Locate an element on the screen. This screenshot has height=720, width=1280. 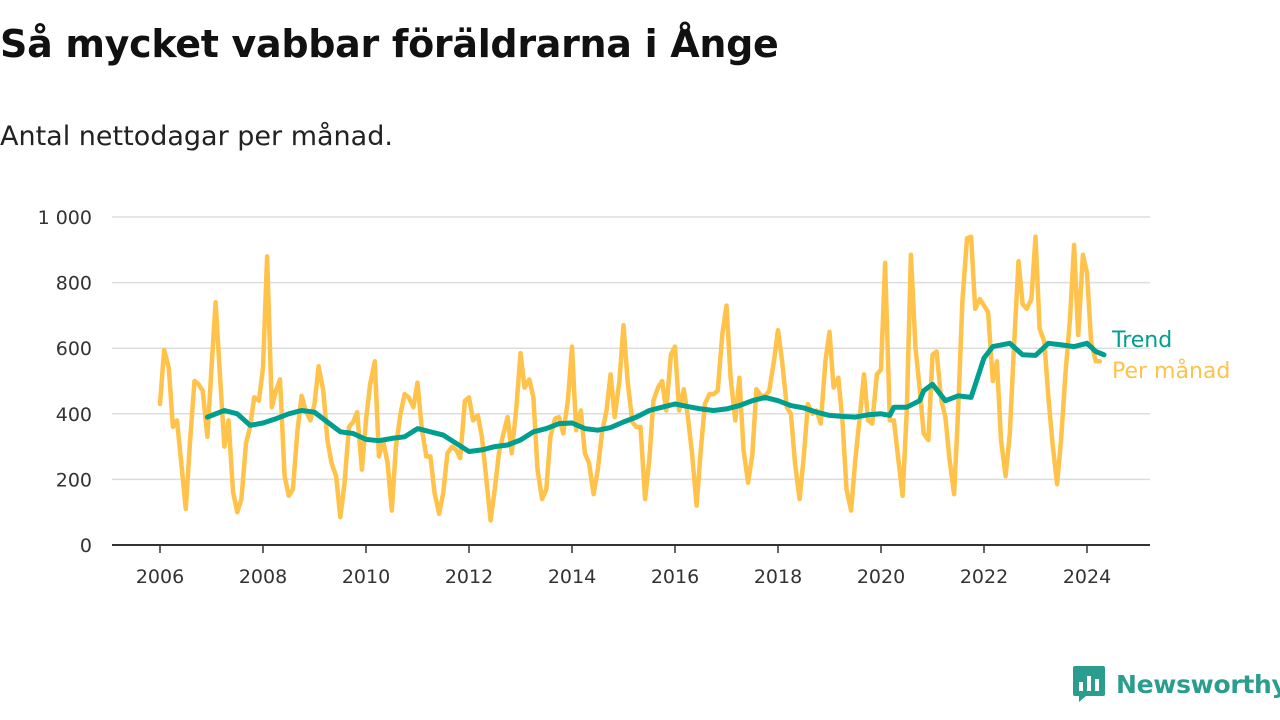
y-tick-label: 200 is located at coordinates (74, 480).